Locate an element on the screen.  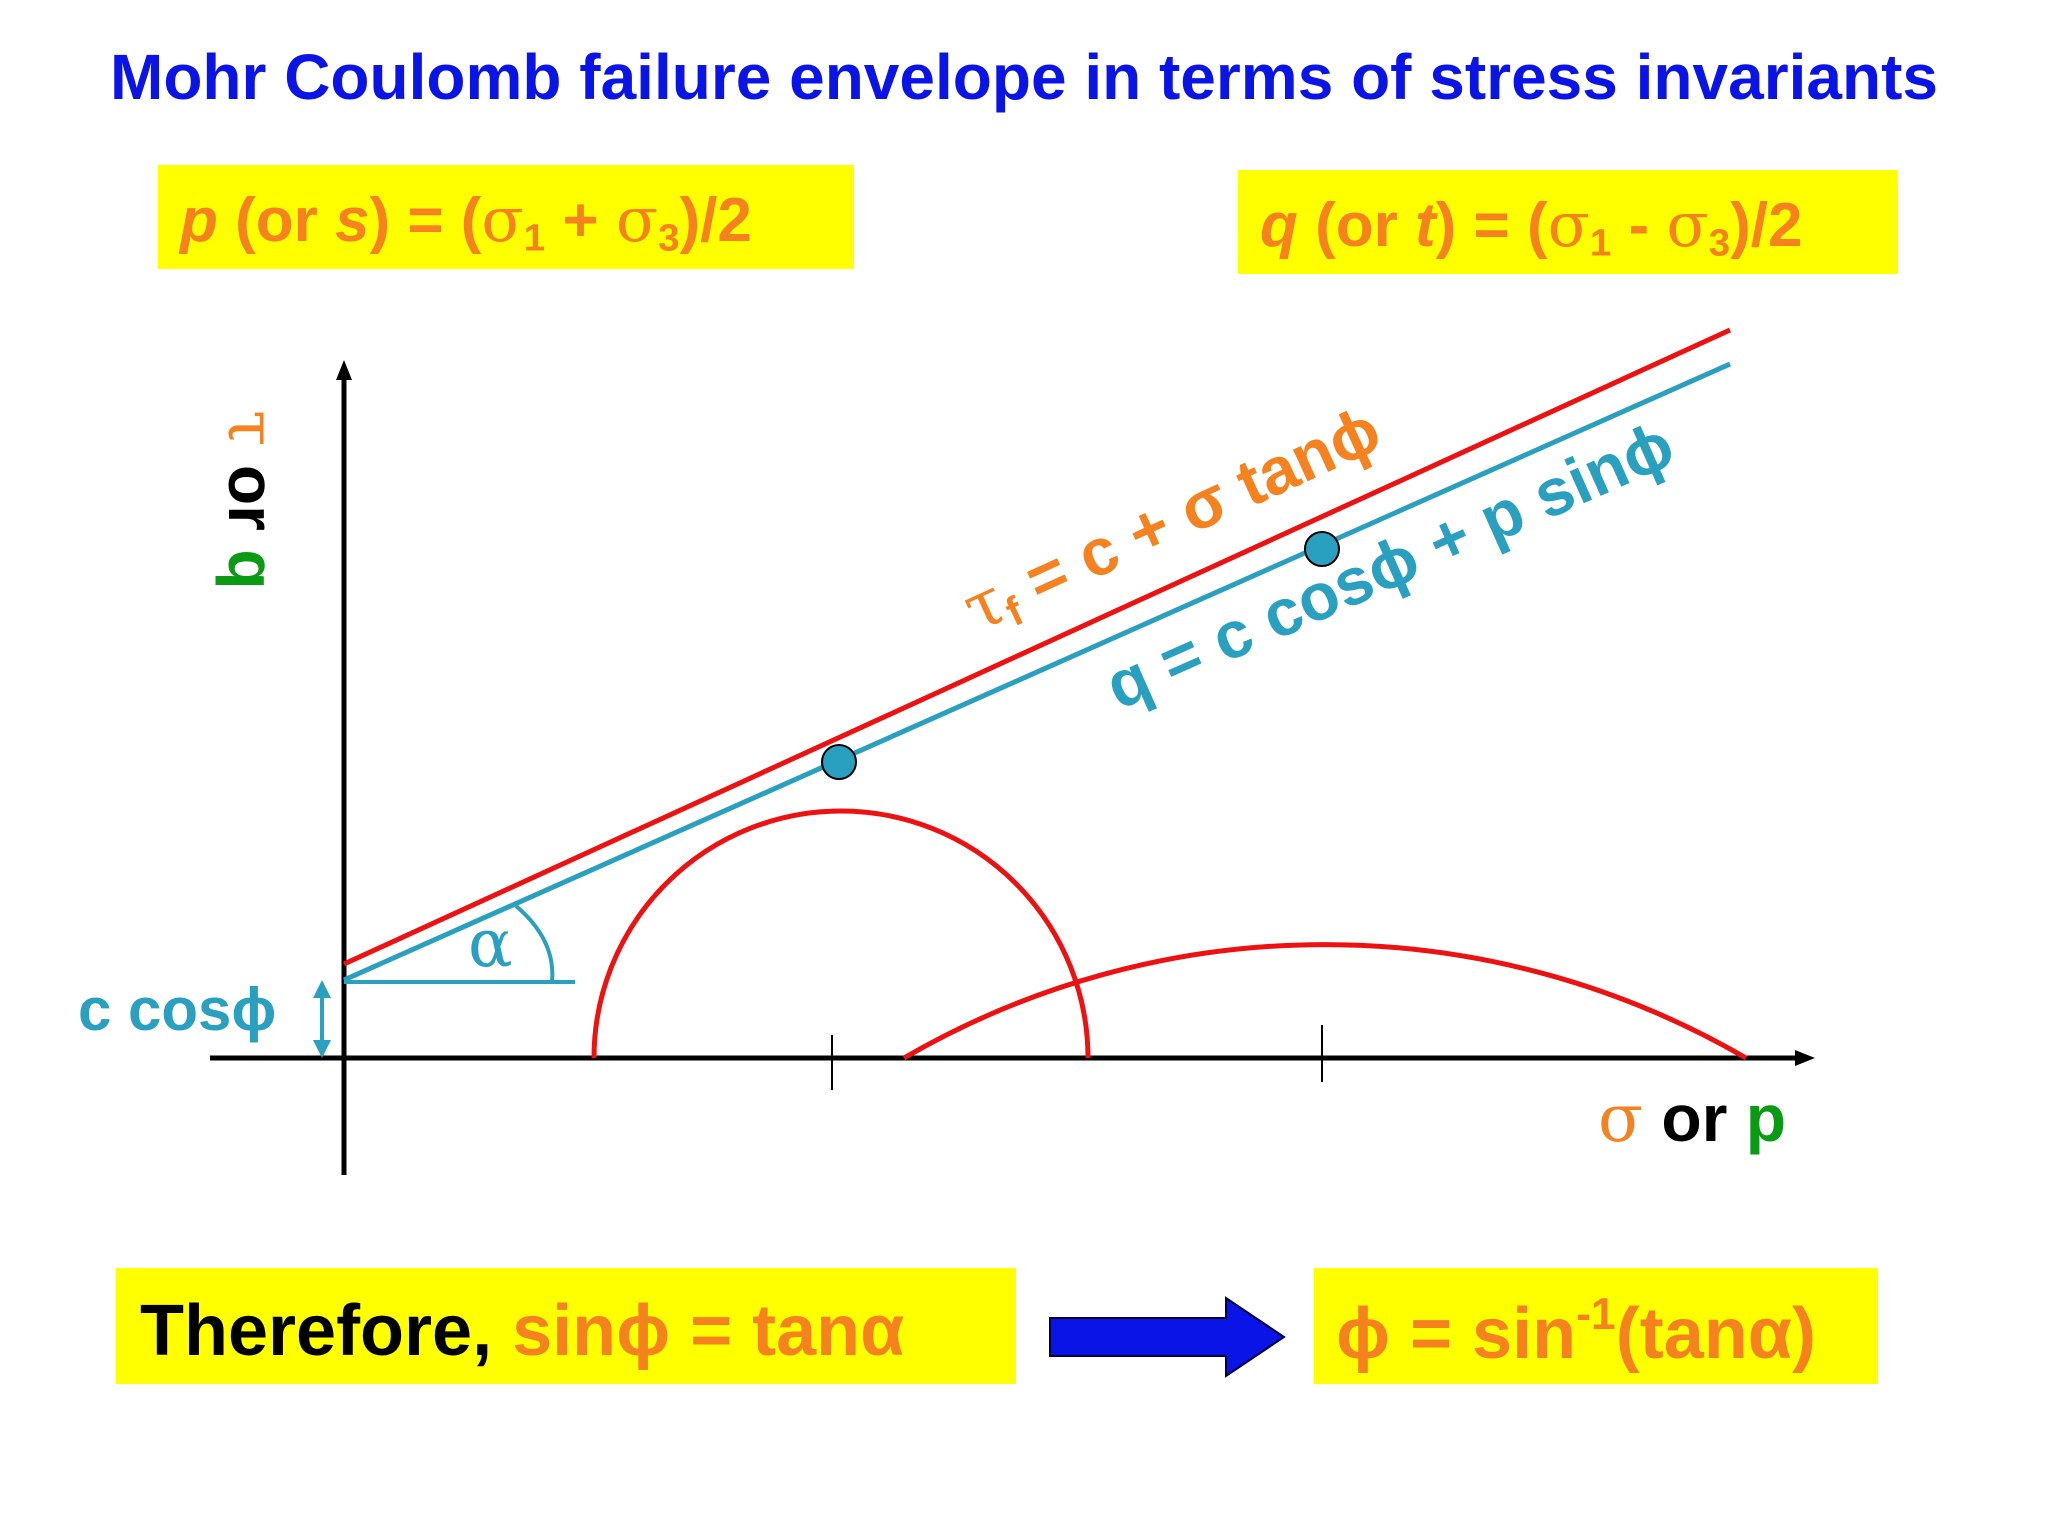
conclusion-box: Therefore, sinϕ = tanα is located at coordinates (566, 1326).